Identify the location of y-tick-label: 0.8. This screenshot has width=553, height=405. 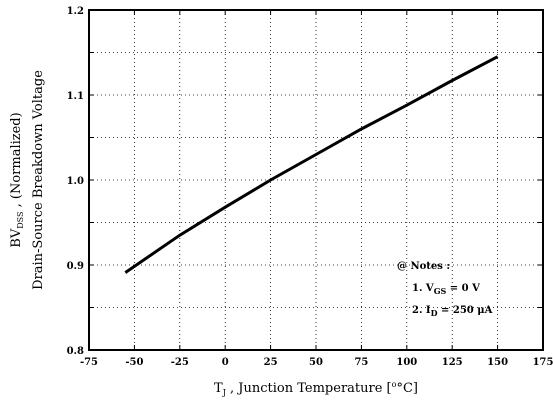
(75, 351).